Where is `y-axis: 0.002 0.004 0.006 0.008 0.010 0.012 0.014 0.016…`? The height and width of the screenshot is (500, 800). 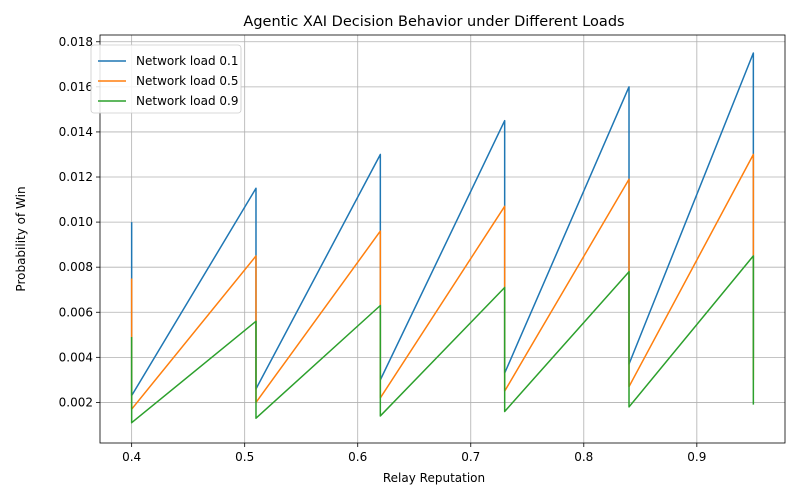
y-axis: 0.002 0.004 0.006 0.008 0.010 0.012 0.014 0.016… is located at coordinates (79, 222).